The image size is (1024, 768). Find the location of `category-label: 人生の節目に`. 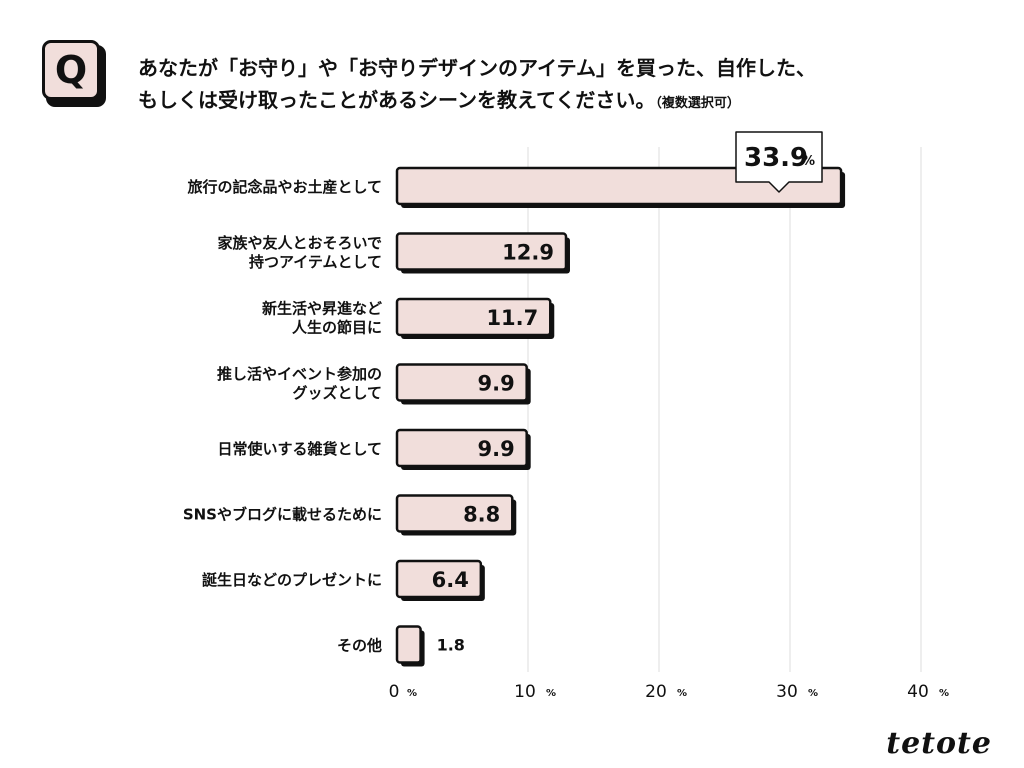

category-label: 人生の節目に is located at coordinates (337, 328).